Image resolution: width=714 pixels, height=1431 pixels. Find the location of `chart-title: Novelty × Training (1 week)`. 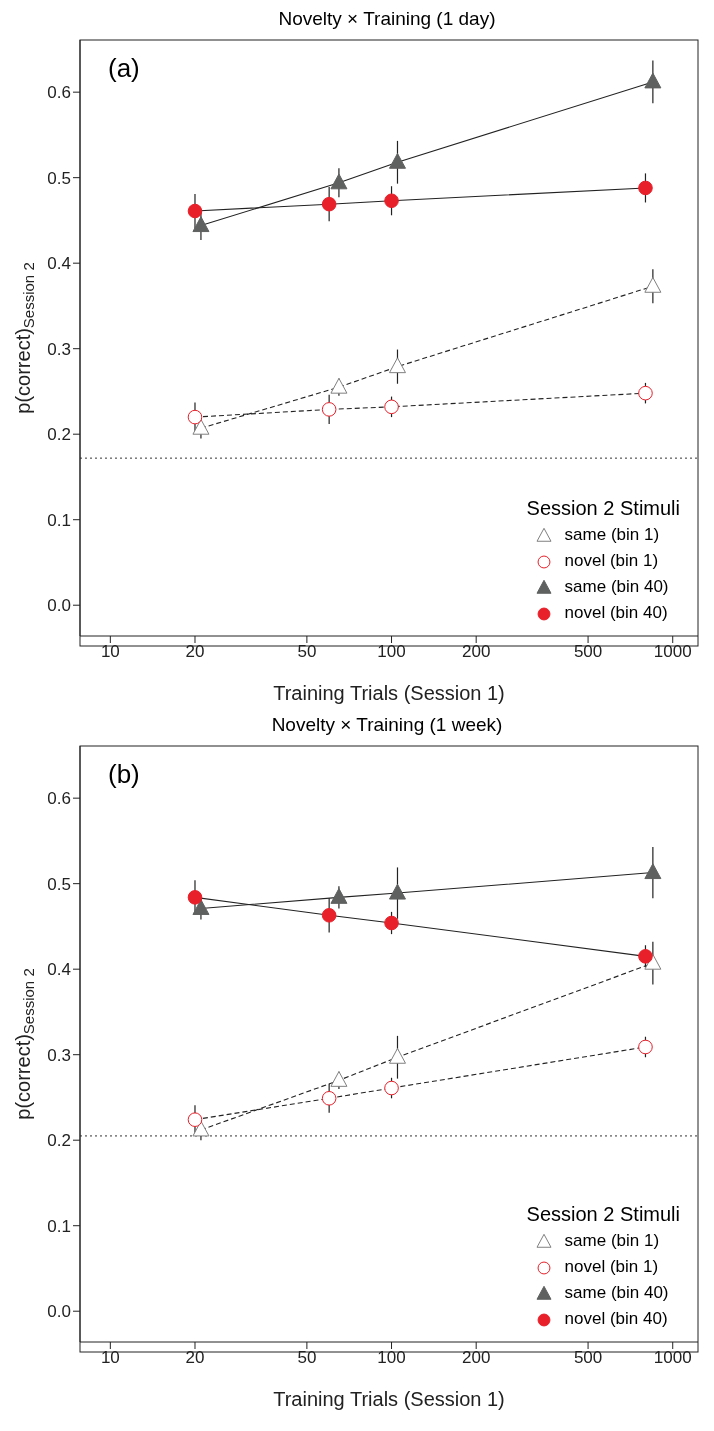

chart-title: Novelty × Training (1 week) is located at coordinates (387, 725).